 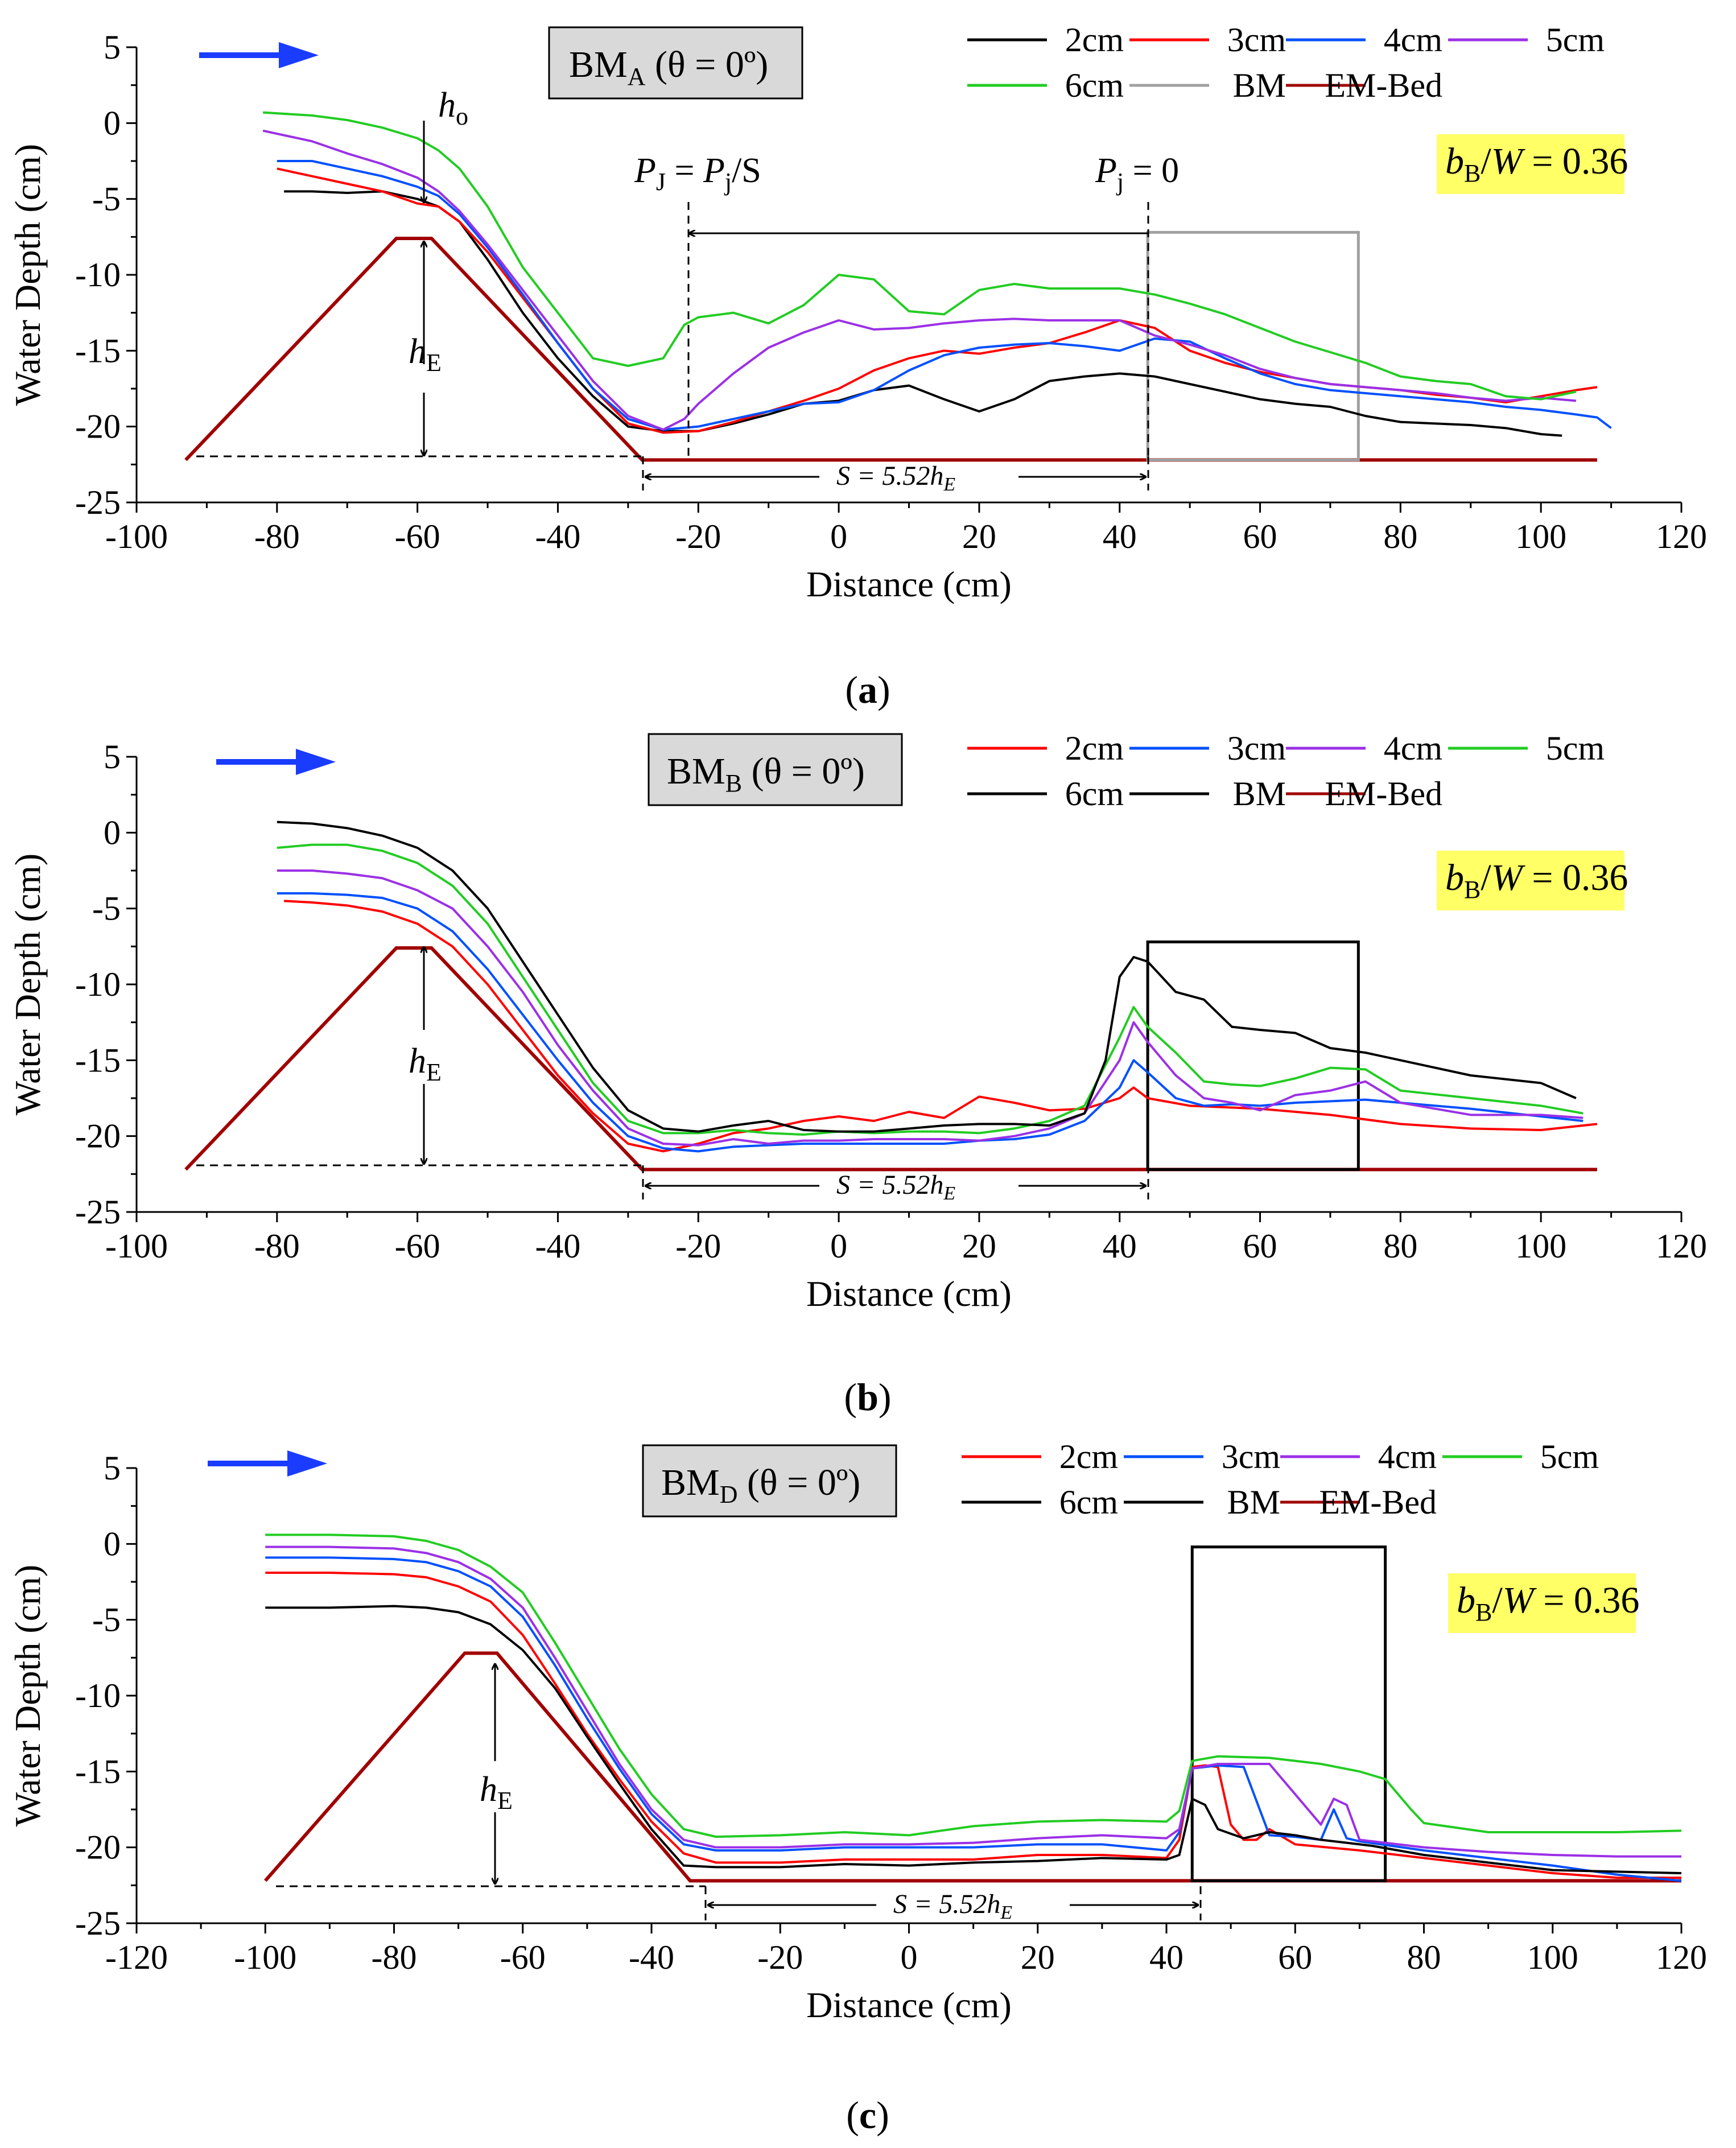 What do you see at coordinates (1378, 1502) in the screenshot?
I see `legend-label: EM-Bed` at bounding box center [1378, 1502].